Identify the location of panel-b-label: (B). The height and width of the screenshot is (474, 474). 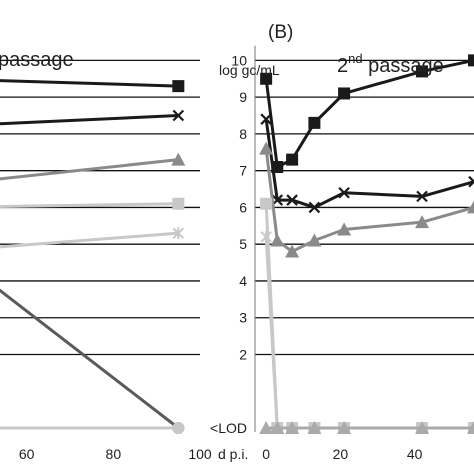
(280, 32).